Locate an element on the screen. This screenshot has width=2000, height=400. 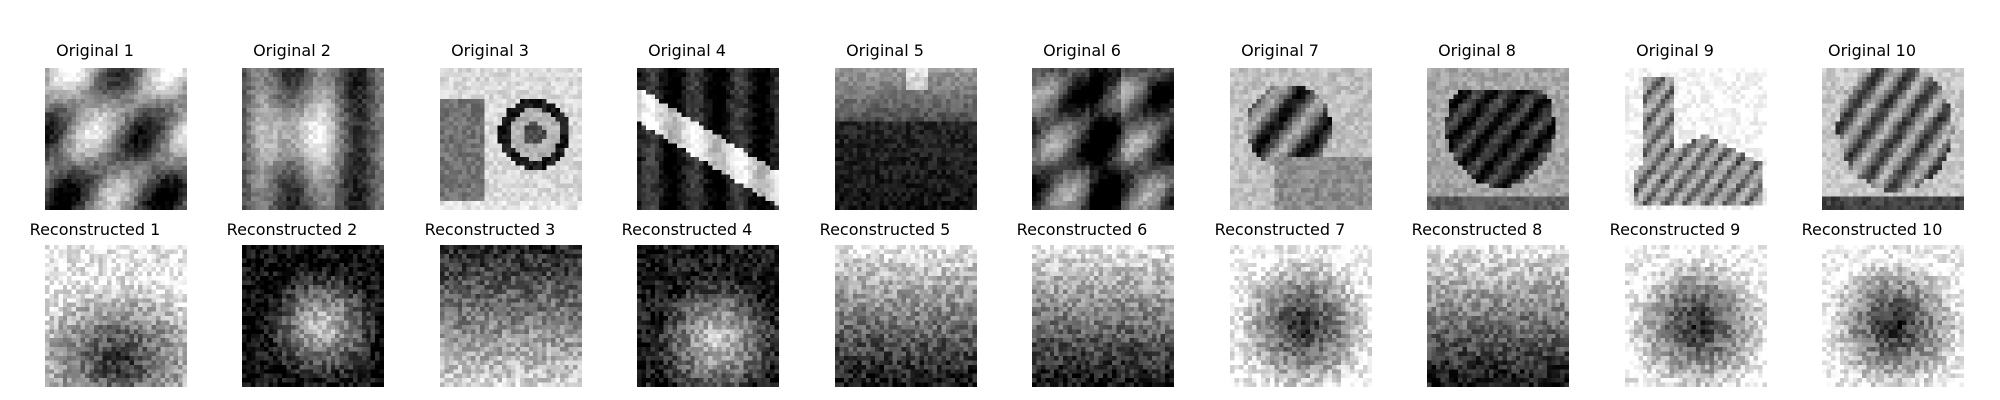
original-cell-4: Original 4 is located at coordinates (687, 200).